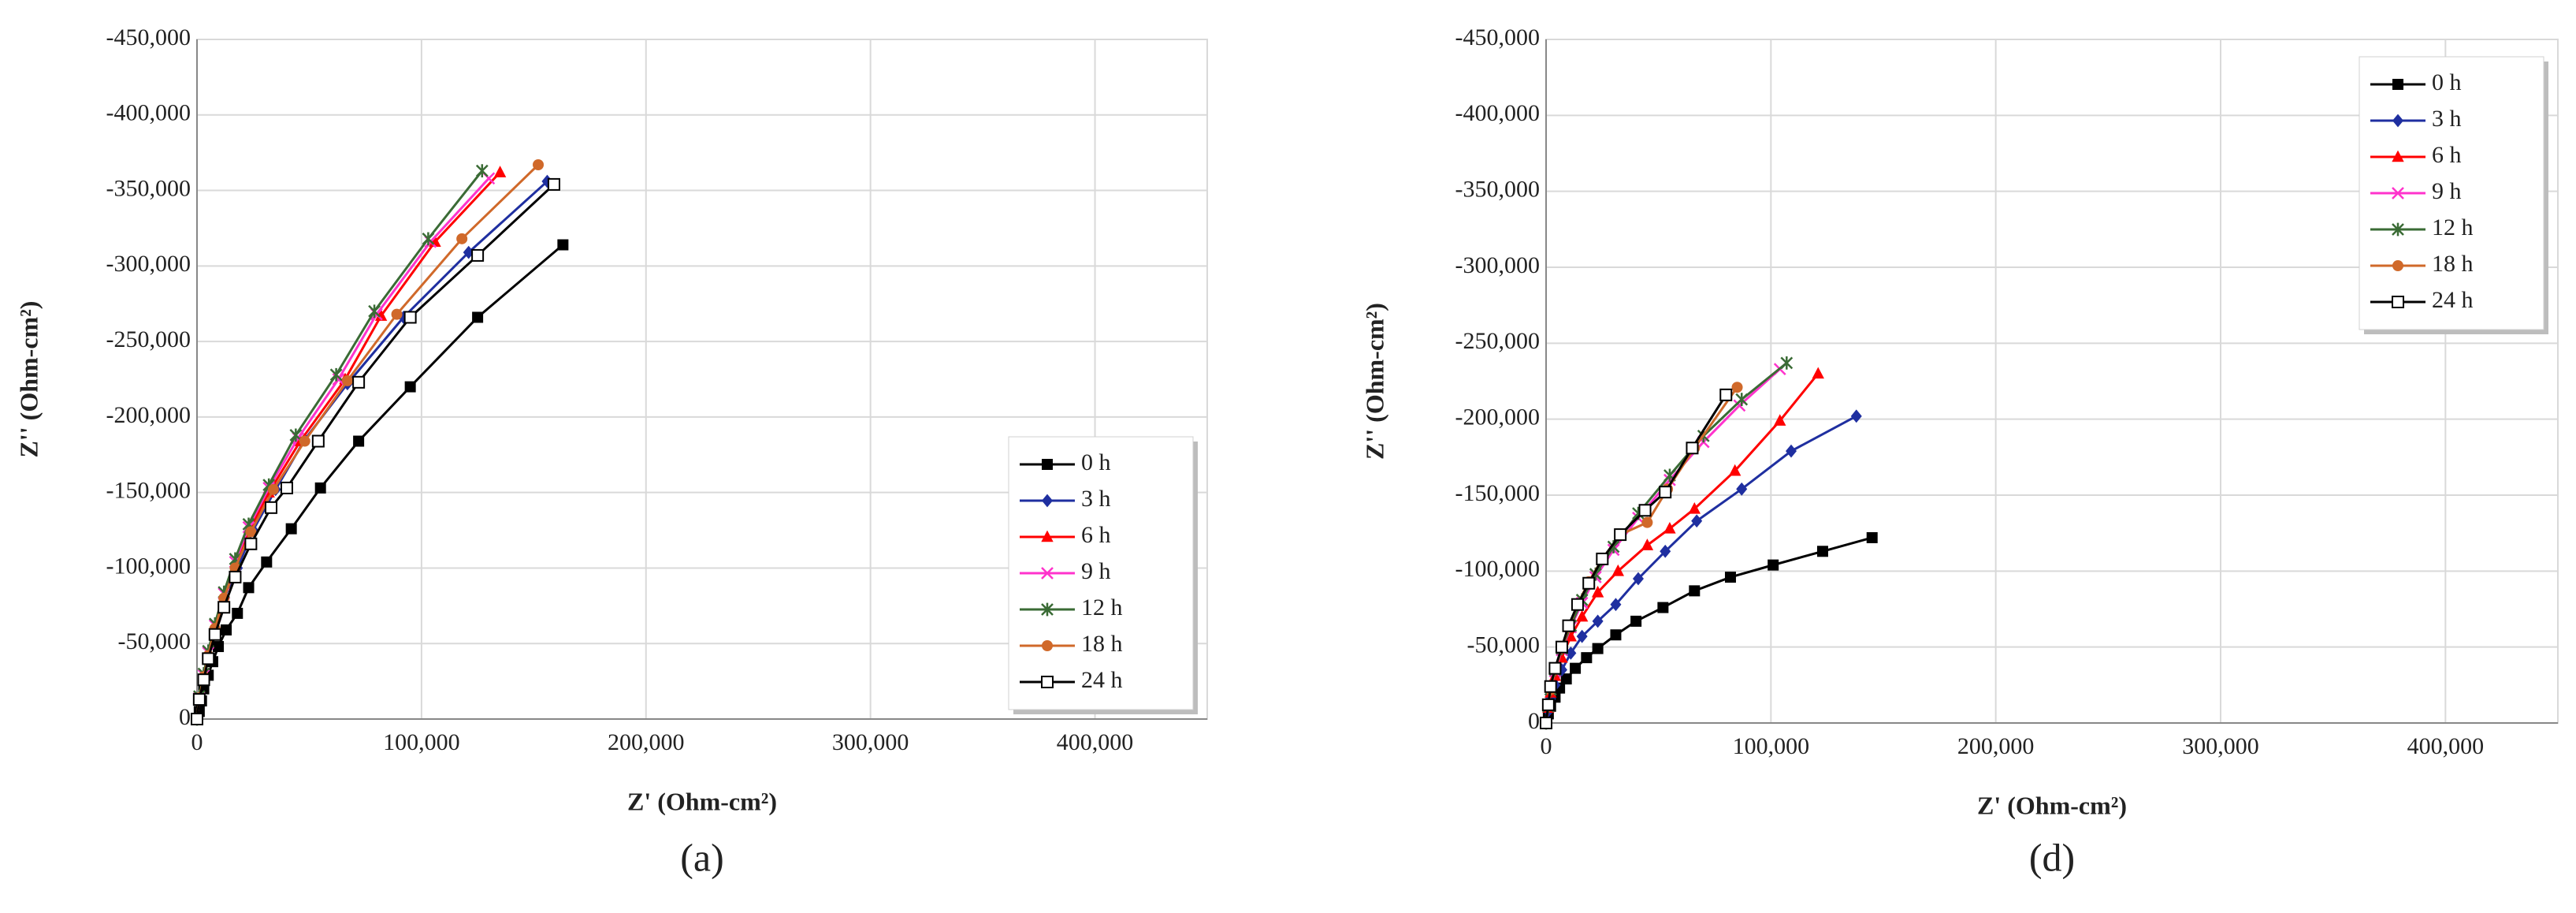 The image size is (2576, 913). I want to click on legend-label: 6 h, so click(2447, 155).